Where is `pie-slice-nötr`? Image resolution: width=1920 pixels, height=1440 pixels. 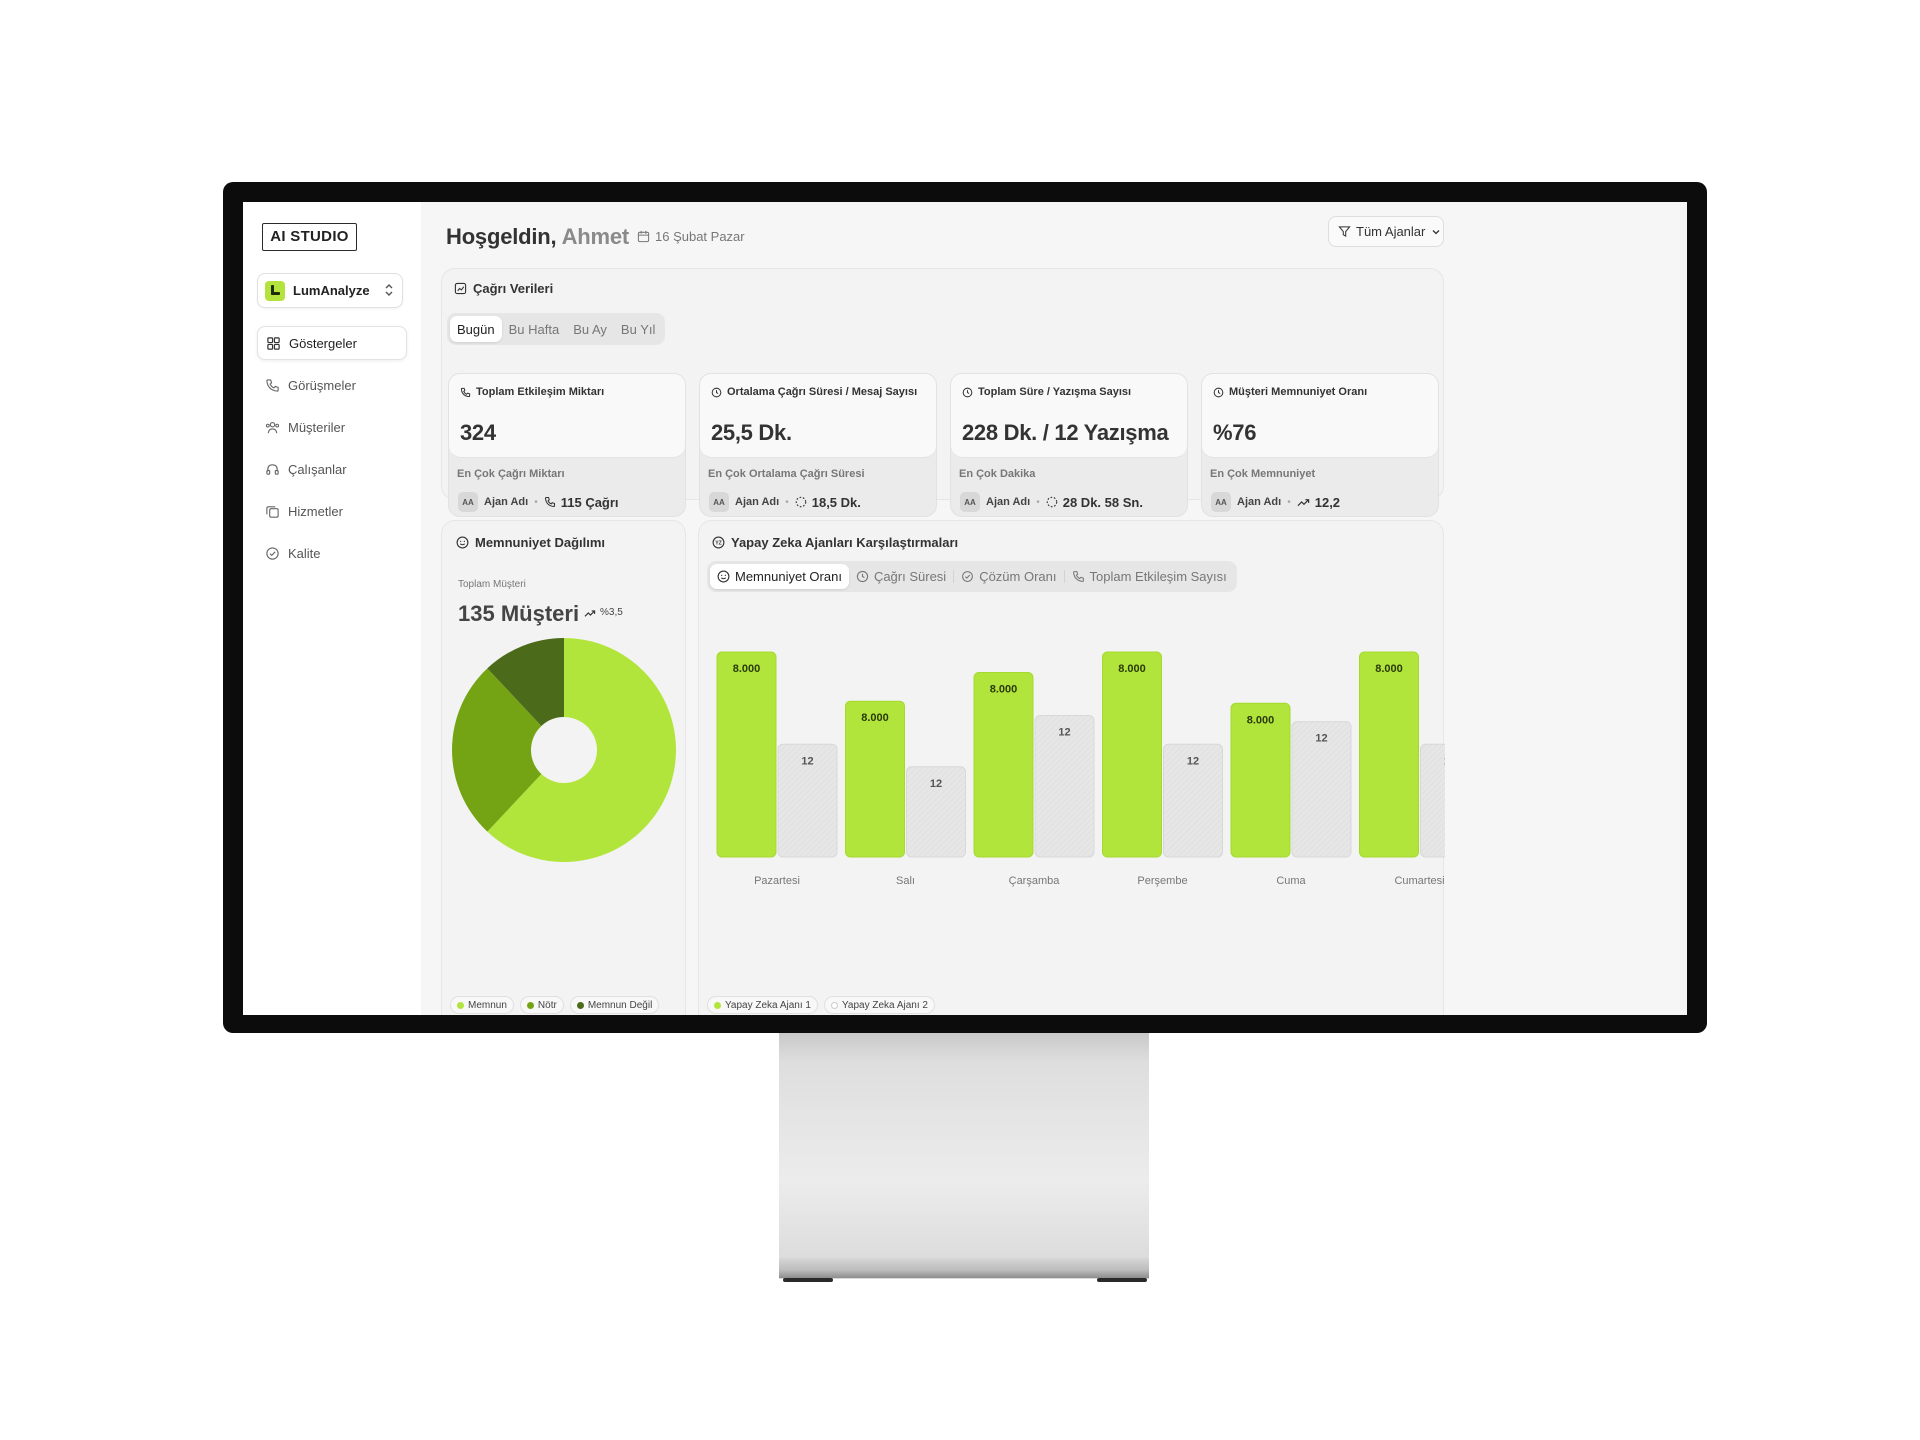
pie-slice-nötr is located at coordinates (496, 750).